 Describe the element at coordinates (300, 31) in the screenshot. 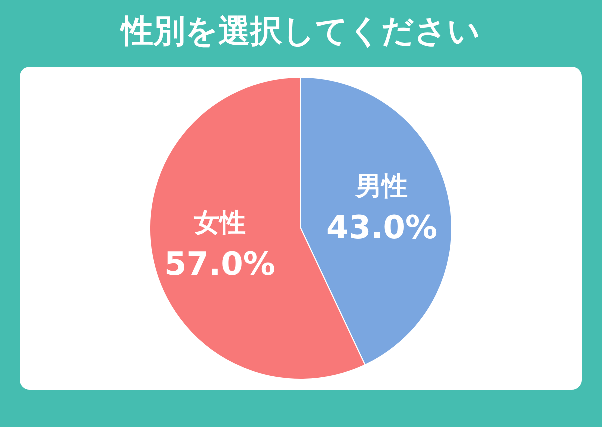

I see `chart-title: 性別を選択してください` at that location.